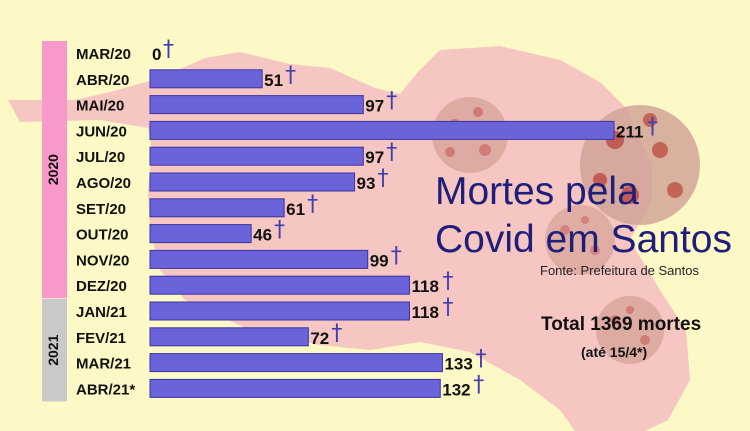 Image resolution: width=750 pixels, height=431 pixels. I want to click on category-label: DEZ/20, so click(101, 286).